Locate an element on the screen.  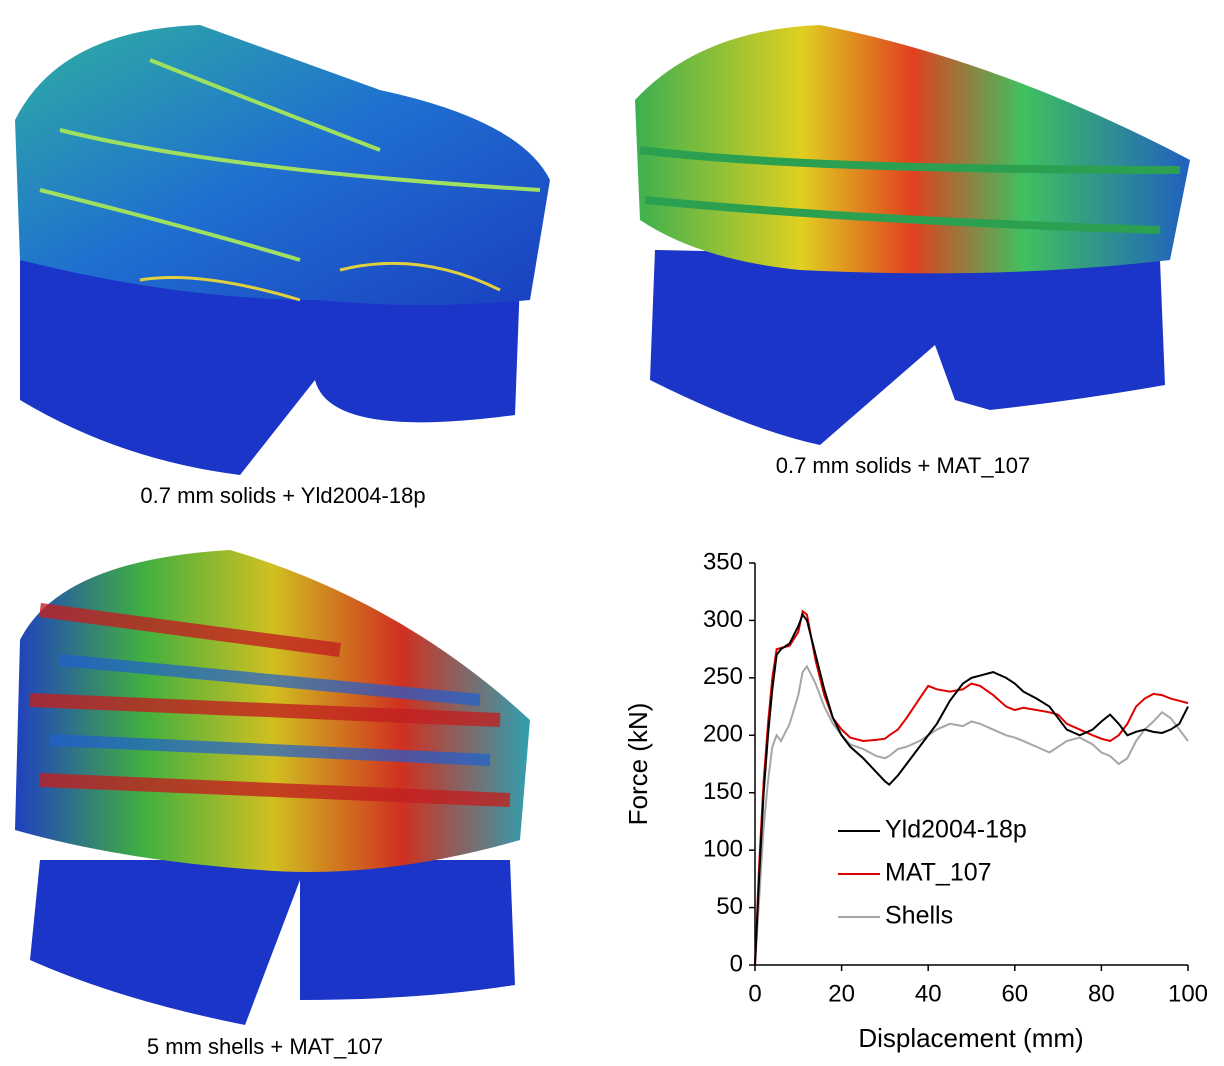
x-tick-label: 20 is located at coordinates (841, 993).